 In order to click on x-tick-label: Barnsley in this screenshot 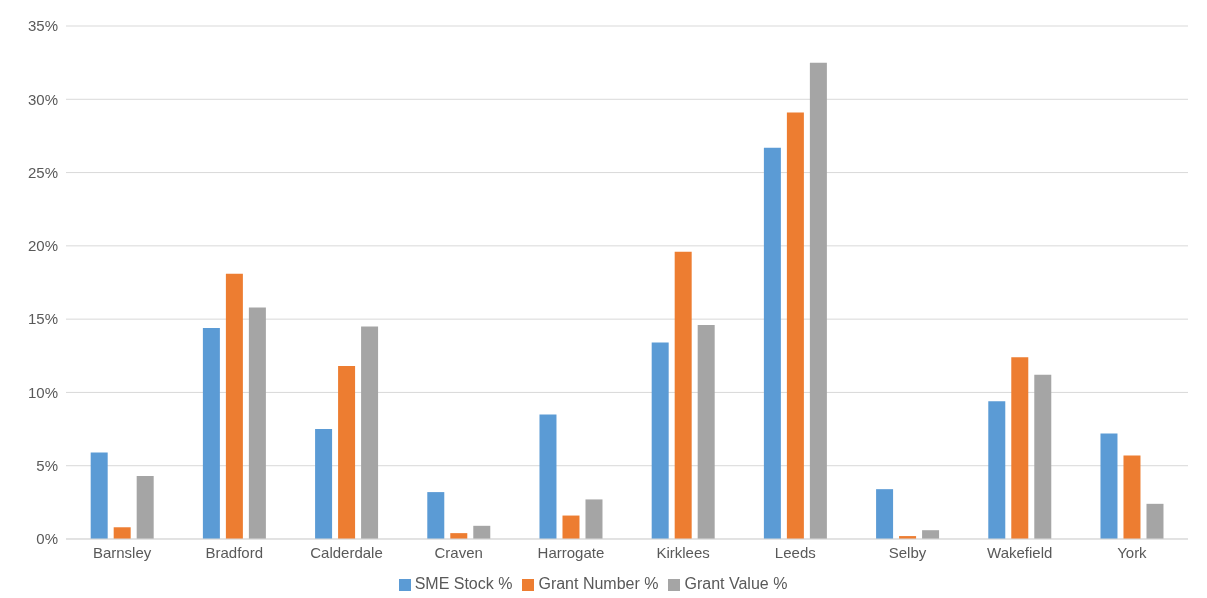, I will do `click(122, 552)`.